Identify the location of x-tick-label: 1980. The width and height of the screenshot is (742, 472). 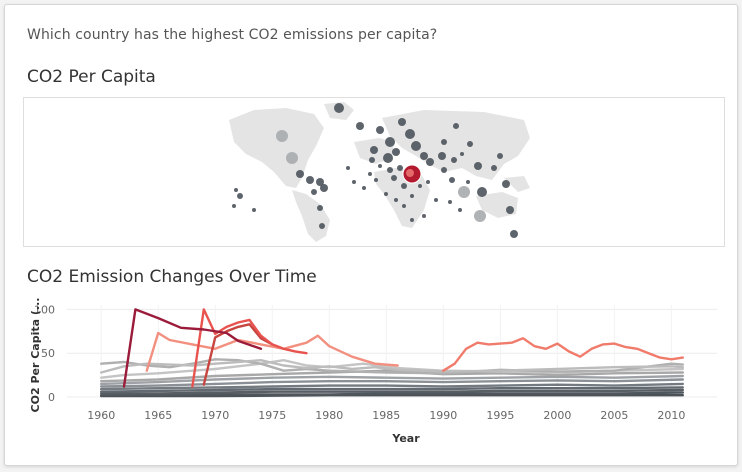
(329, 415).